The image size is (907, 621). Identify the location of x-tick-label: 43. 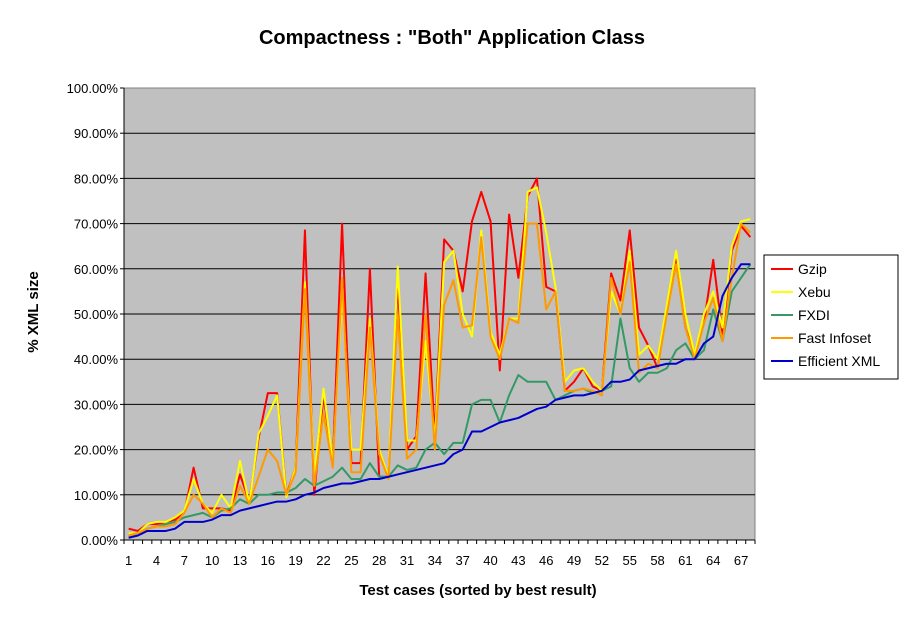
(518, 560).